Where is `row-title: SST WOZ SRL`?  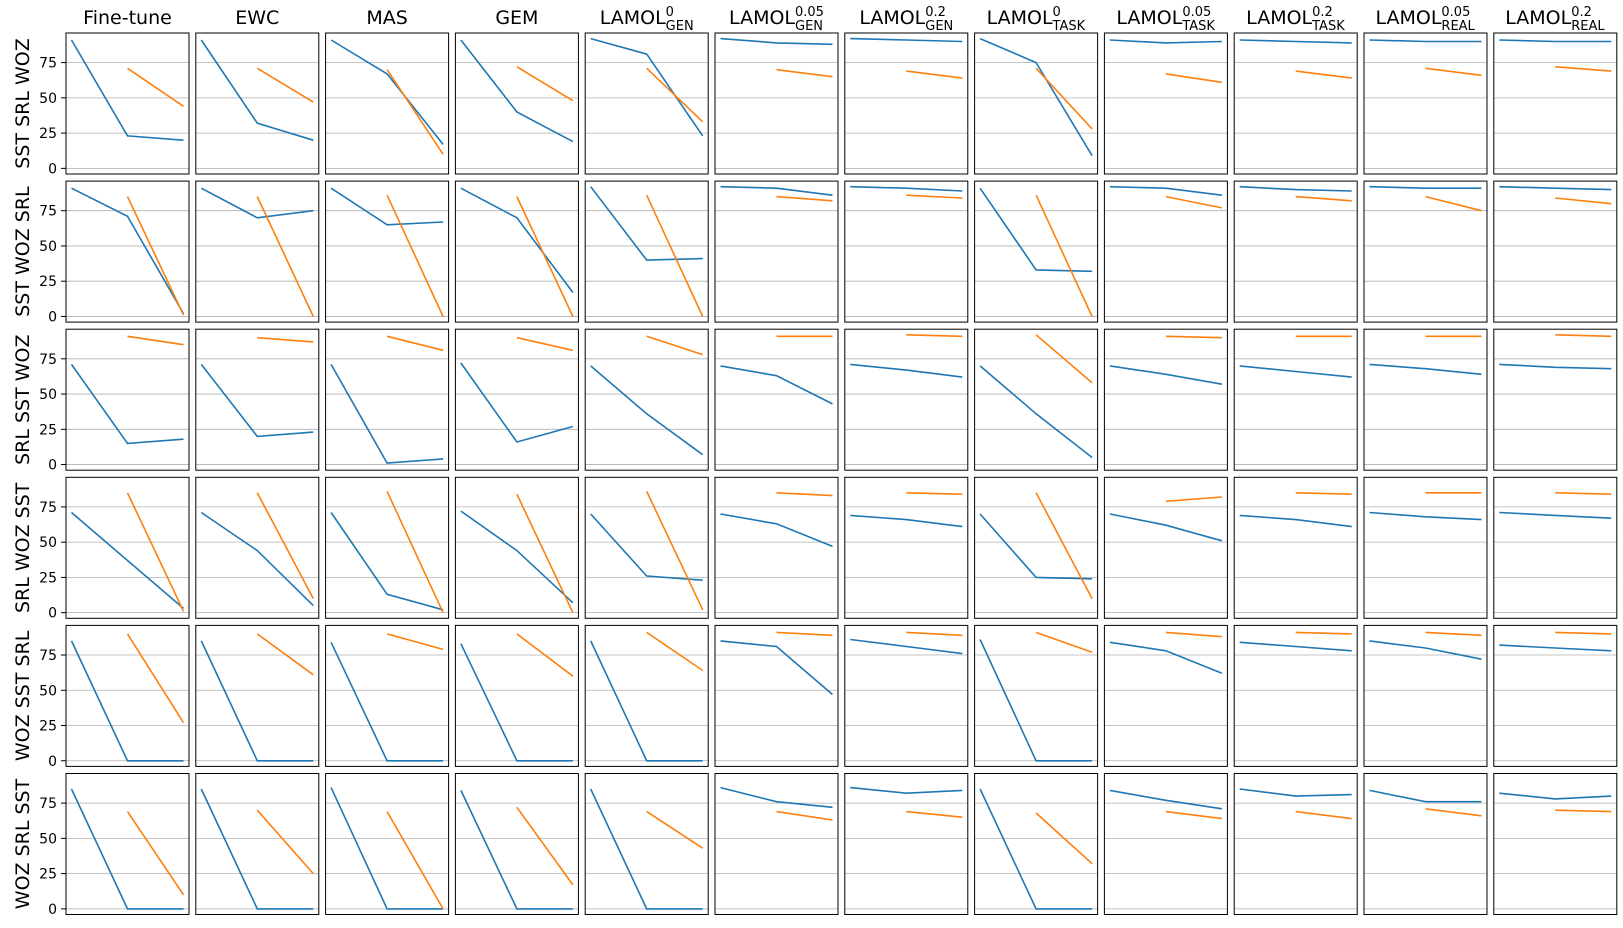
row-title: SST WOZ SRL is located at coordinates (23, 251).